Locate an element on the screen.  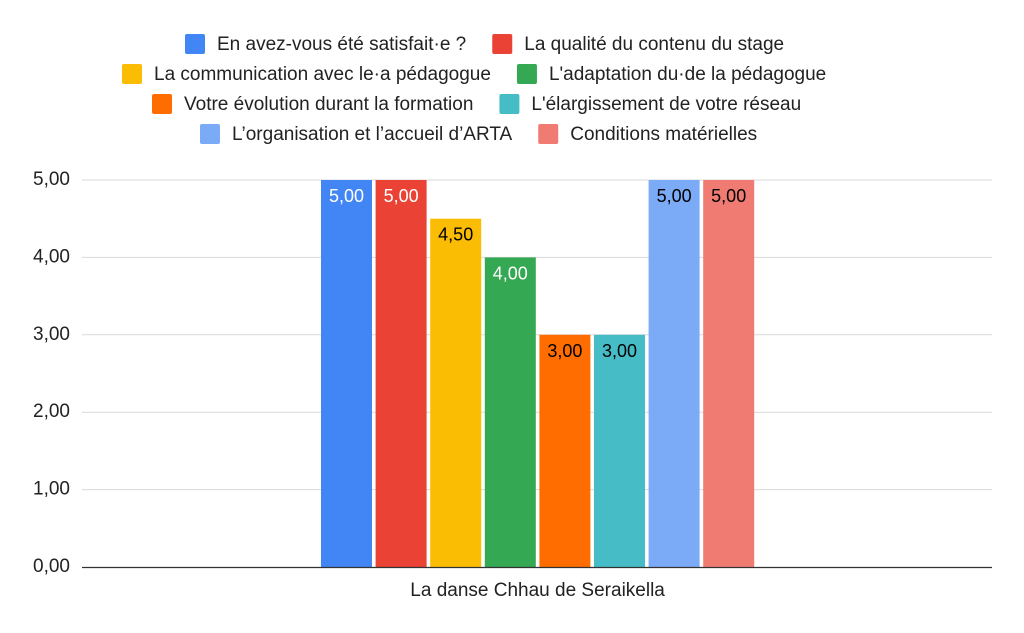
legend-label: La communication avec le·a pédagogue is located at coordinates (322, 74).